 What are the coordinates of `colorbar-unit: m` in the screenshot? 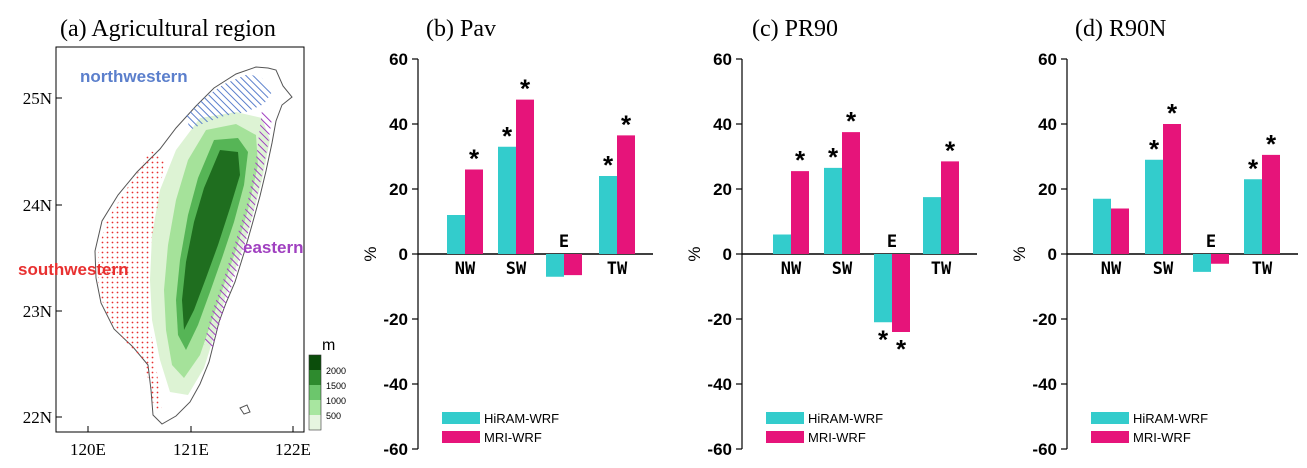 It's located at (328, 345).